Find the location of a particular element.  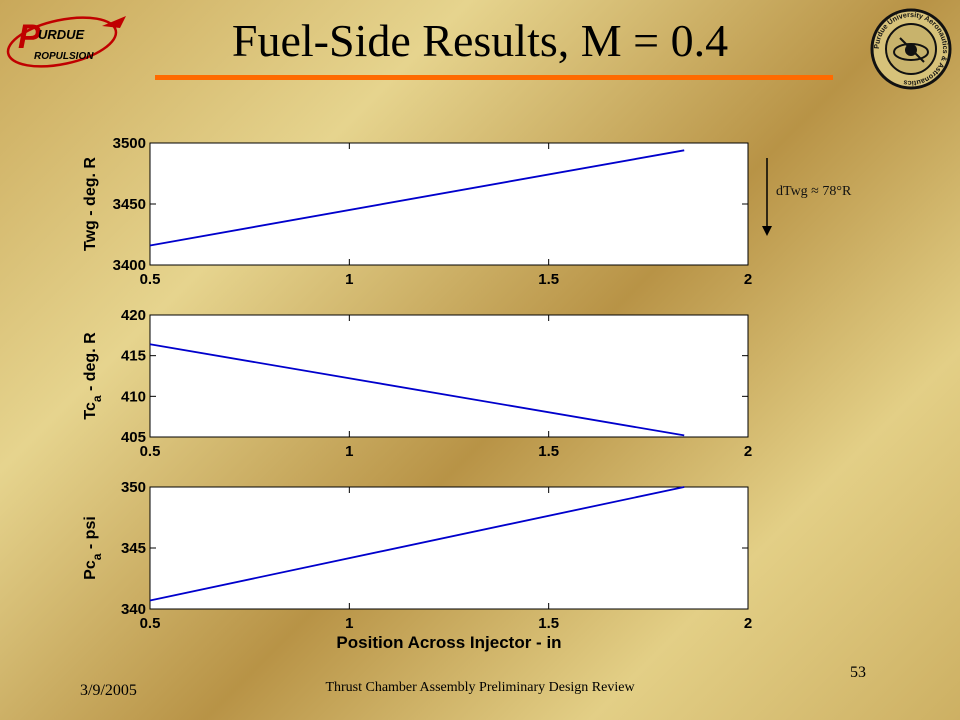

y-tick-label: 350 is located at coordinates (133, 487).